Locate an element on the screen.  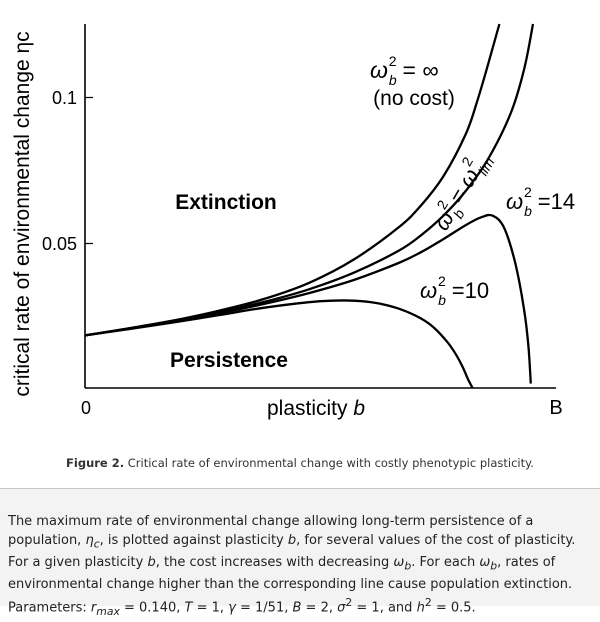
series-label-omega-10: ωb2 =10 is located at coordinates (454, 290).